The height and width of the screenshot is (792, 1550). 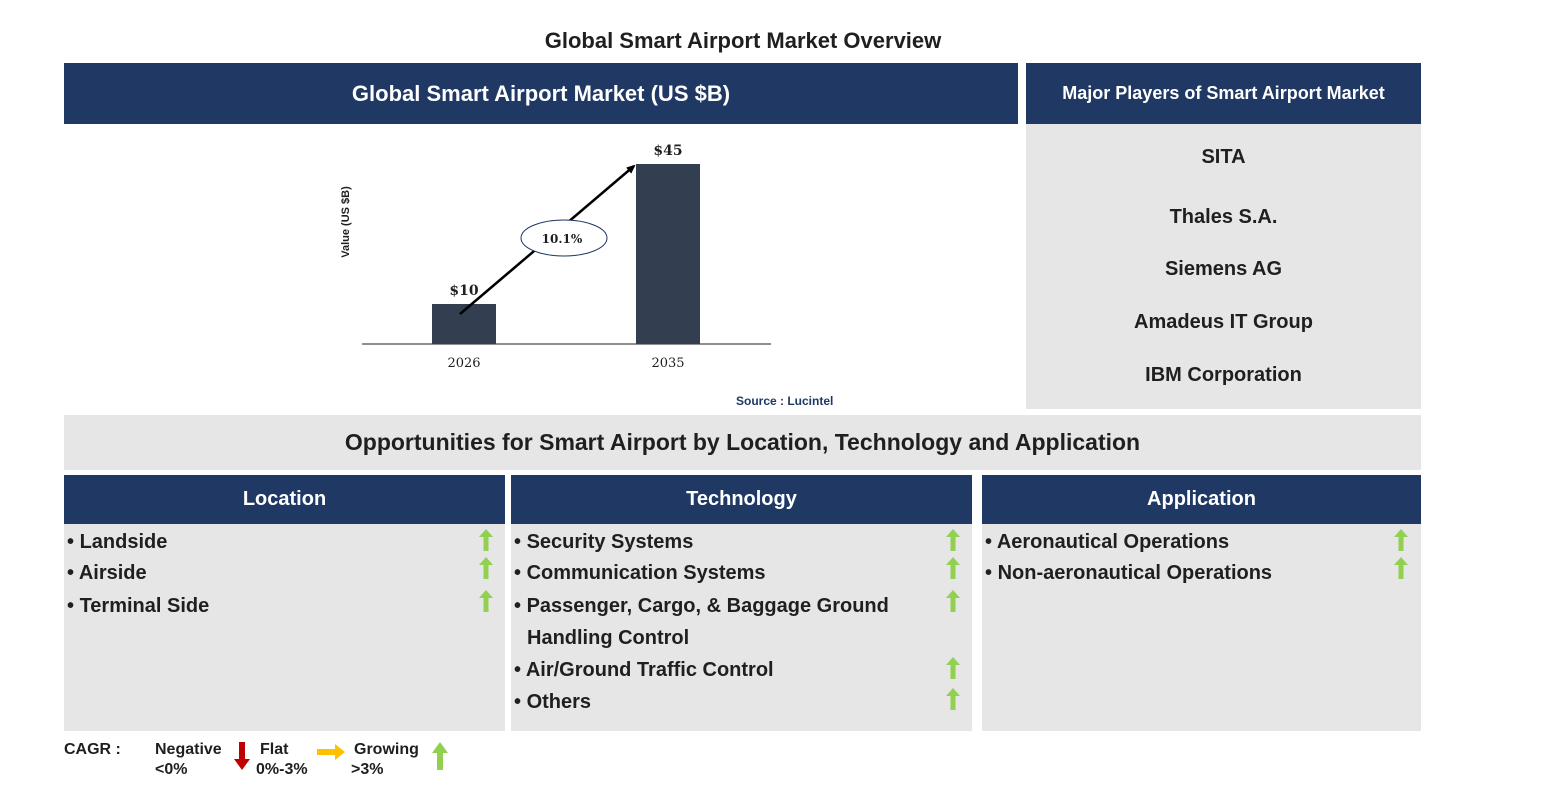 I want to click on player-amadeus: Amadeus IT Group, so click(x=1223, y=322).